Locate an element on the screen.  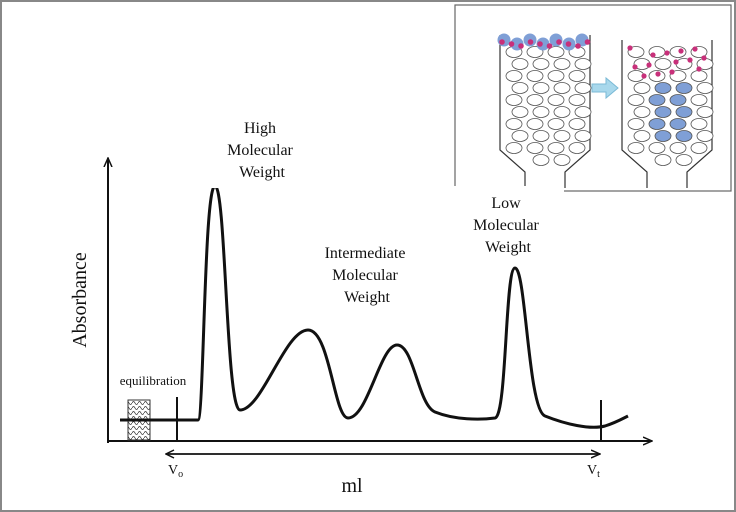
peak-label: Intermediate Molecular Weight is located at coordinates (367, 275).